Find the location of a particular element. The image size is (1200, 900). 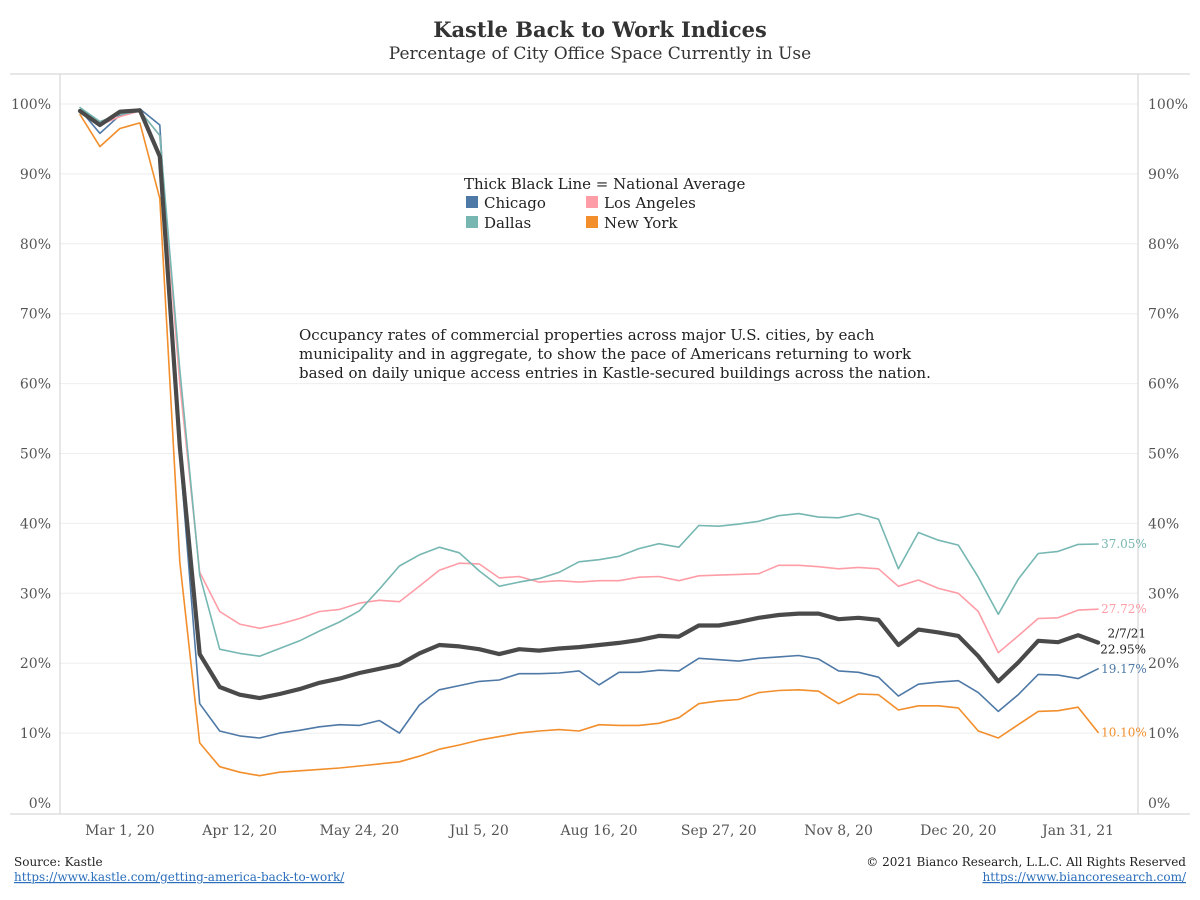

x-tick-label: Aug 16, 20 is located at coordinates (598, 831).